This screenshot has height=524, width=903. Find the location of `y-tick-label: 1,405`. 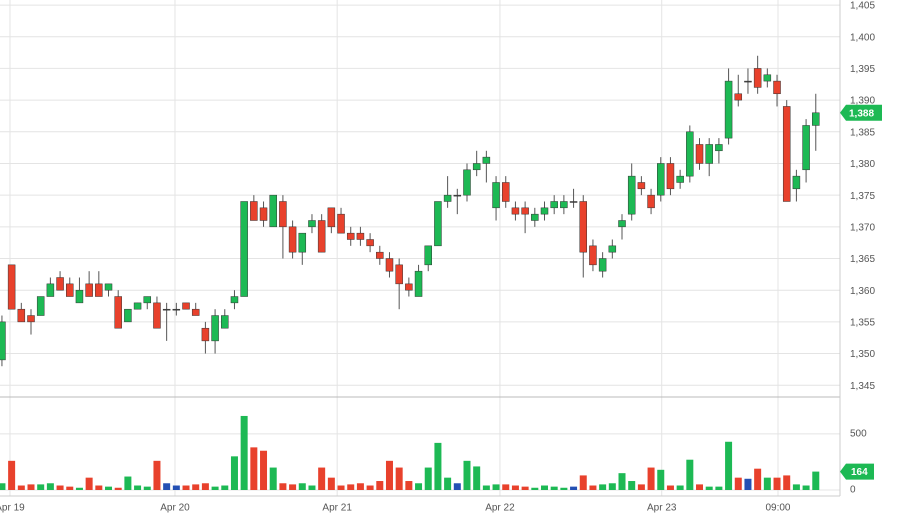

y-tick-label: 1,405 is located at coordinates (862, 6).